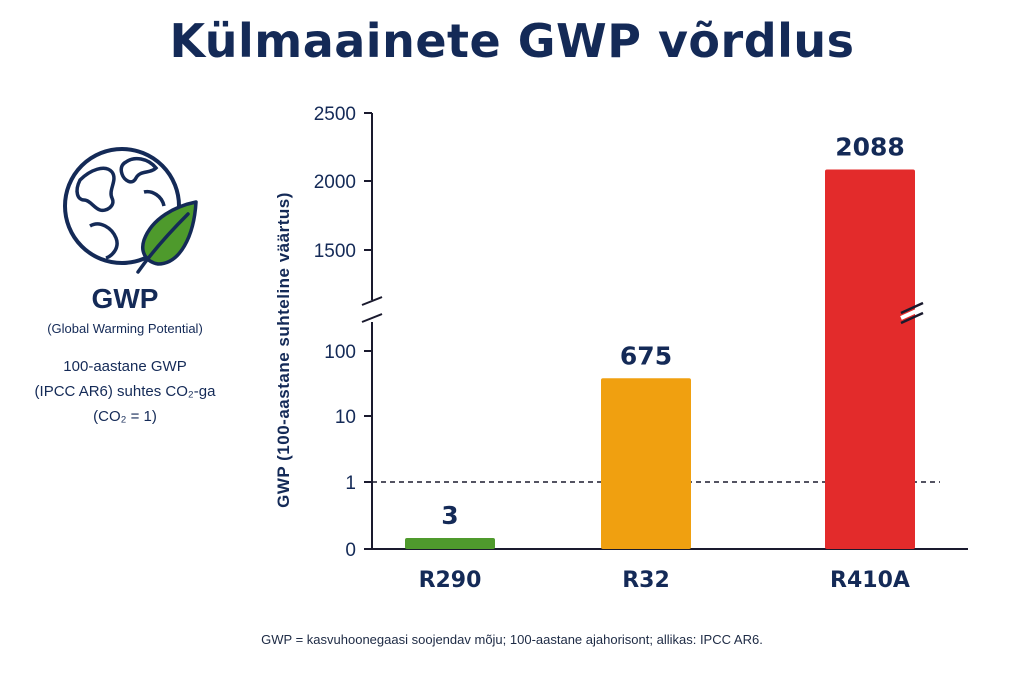  What do you see at coordinates (350, 483) in the screenshot?
I see `y-tick-label: 1` at bounding box center [350, 483].